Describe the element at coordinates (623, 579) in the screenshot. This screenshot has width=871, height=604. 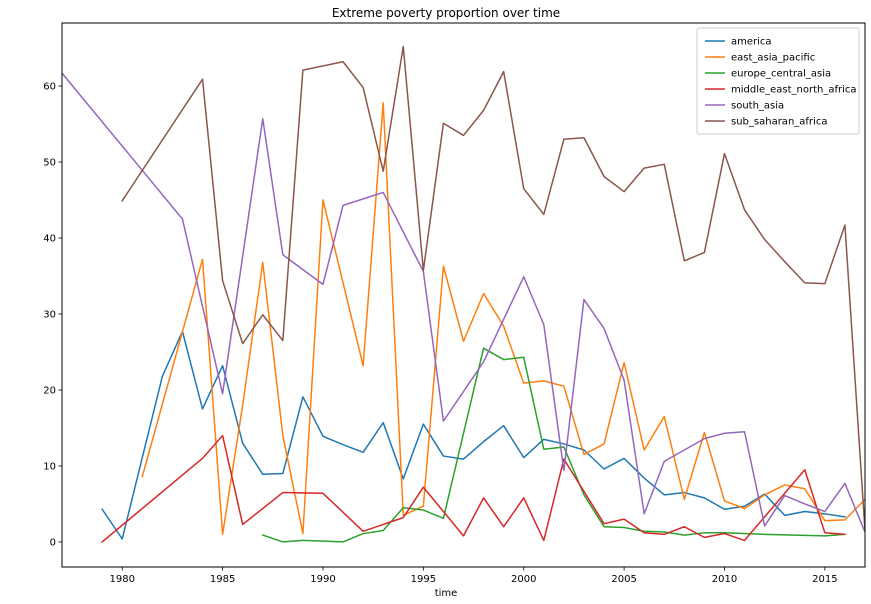
I see `x-tick-label: 2005` at that location.